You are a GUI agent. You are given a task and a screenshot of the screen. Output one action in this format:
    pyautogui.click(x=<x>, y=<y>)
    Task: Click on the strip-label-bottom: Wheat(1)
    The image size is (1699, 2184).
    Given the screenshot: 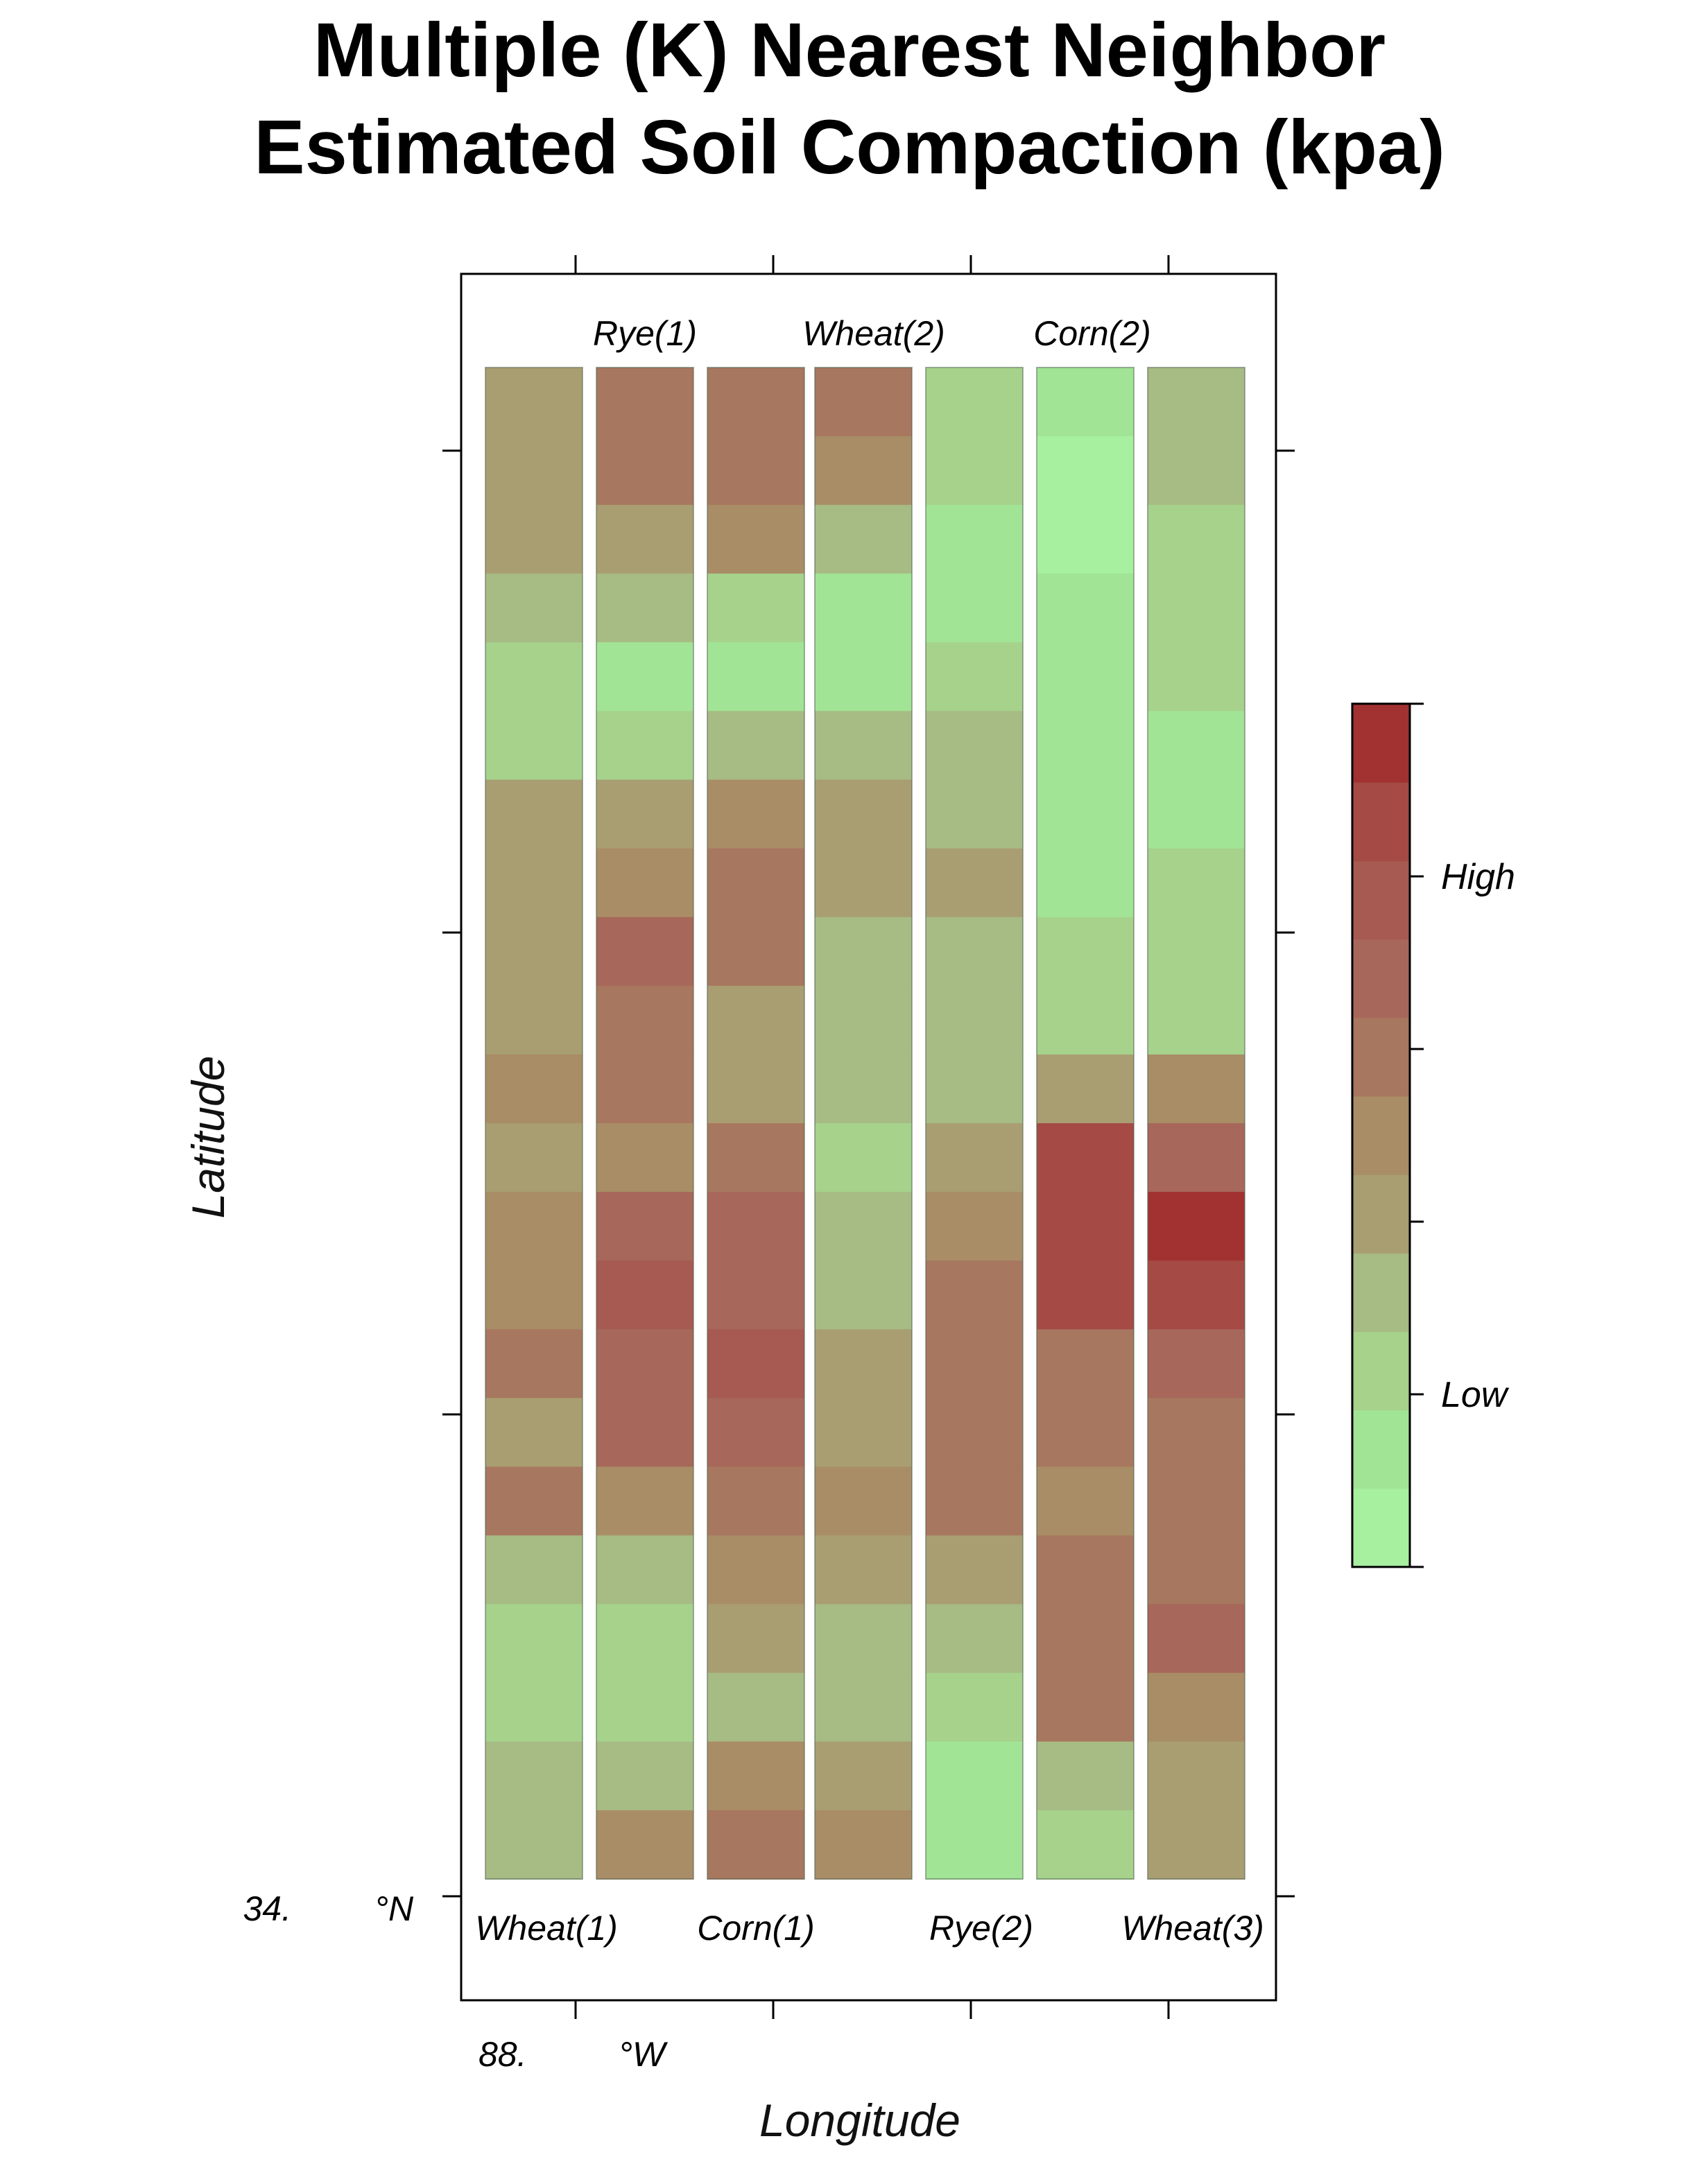 What is the action you would take?
    pyautogui.click(x=546, y=1929)
    